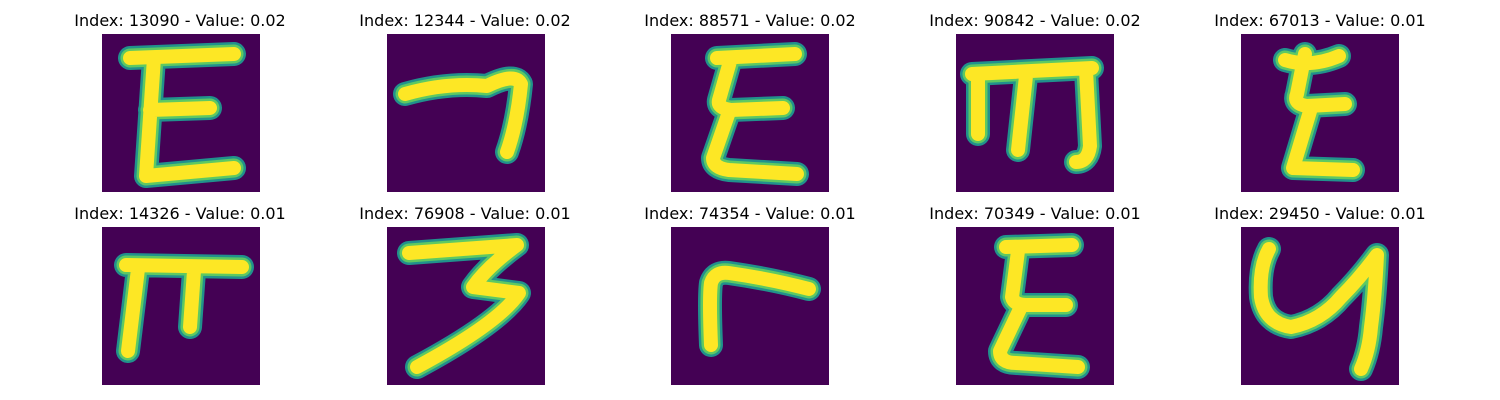 Image resolution: width=1500 pixels, height=400 pixels. I want to click on panel-title-1: Index: 13090 - Value: 0.02, so click(180, 20).